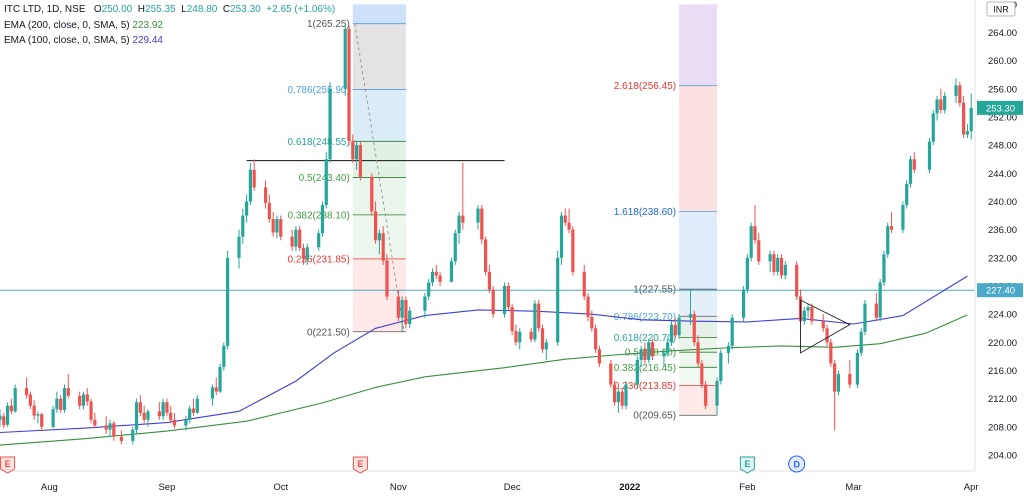 This screenshot has height=501, width=1024. What do you see at coordinates (379, 177) in the screenshot?
I see `fib-trend-line` at bounding box center [379, 177].